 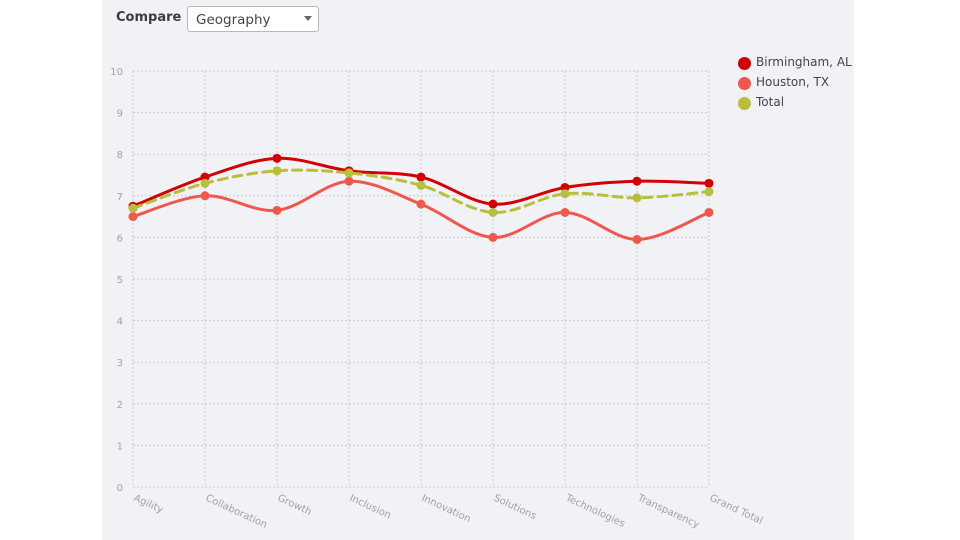 I want to click on y-tick-label: 3, so click(x=120, y=363).